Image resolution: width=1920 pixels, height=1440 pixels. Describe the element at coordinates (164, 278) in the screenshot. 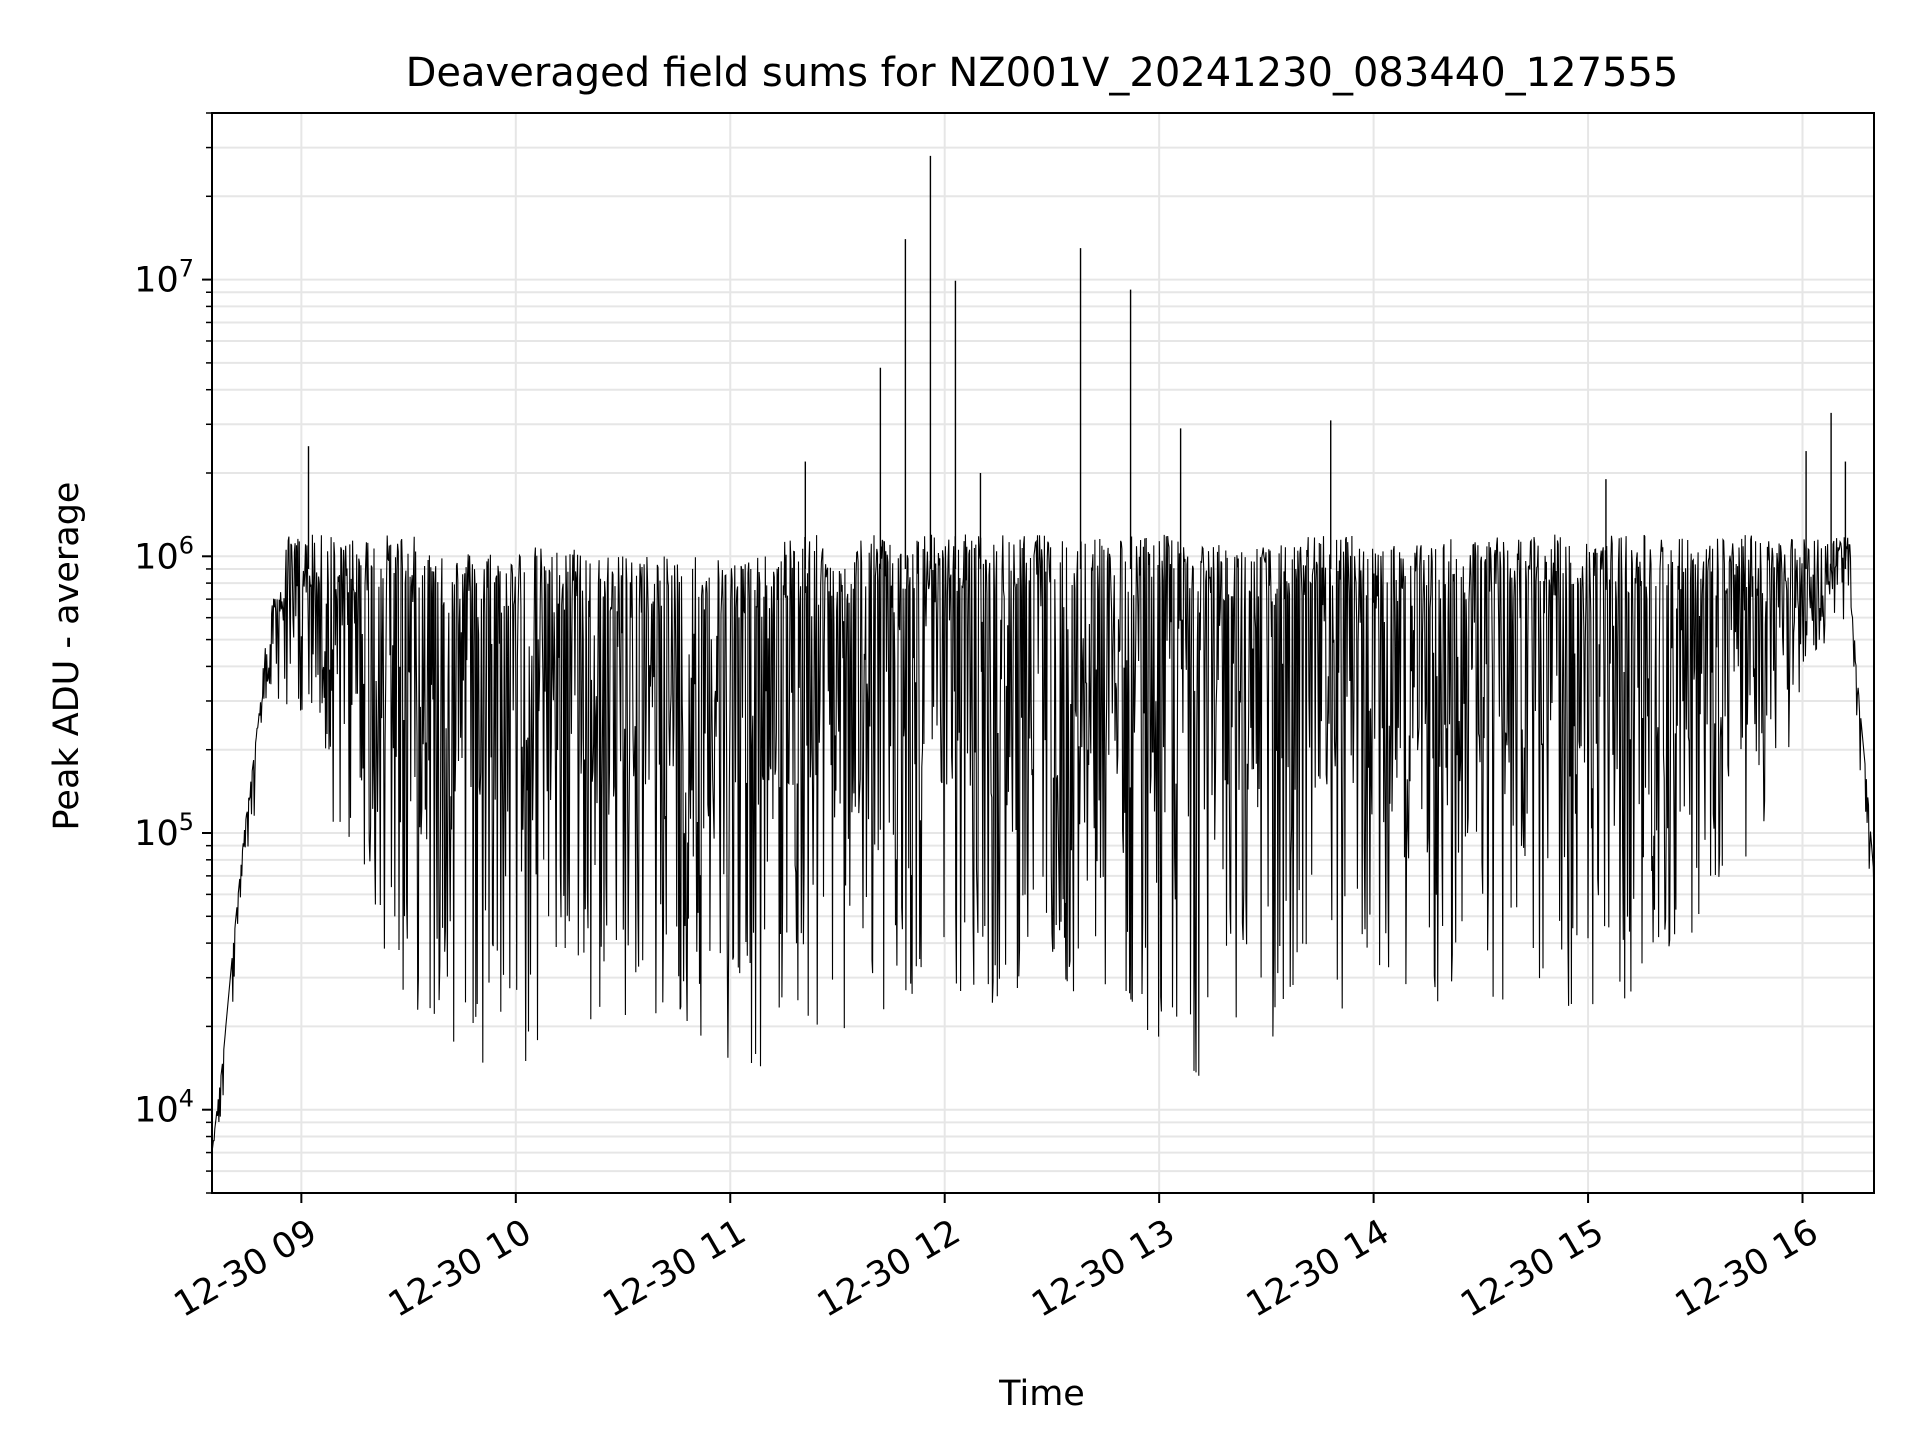

I see `y-tick-label: 10⁷` at that location.